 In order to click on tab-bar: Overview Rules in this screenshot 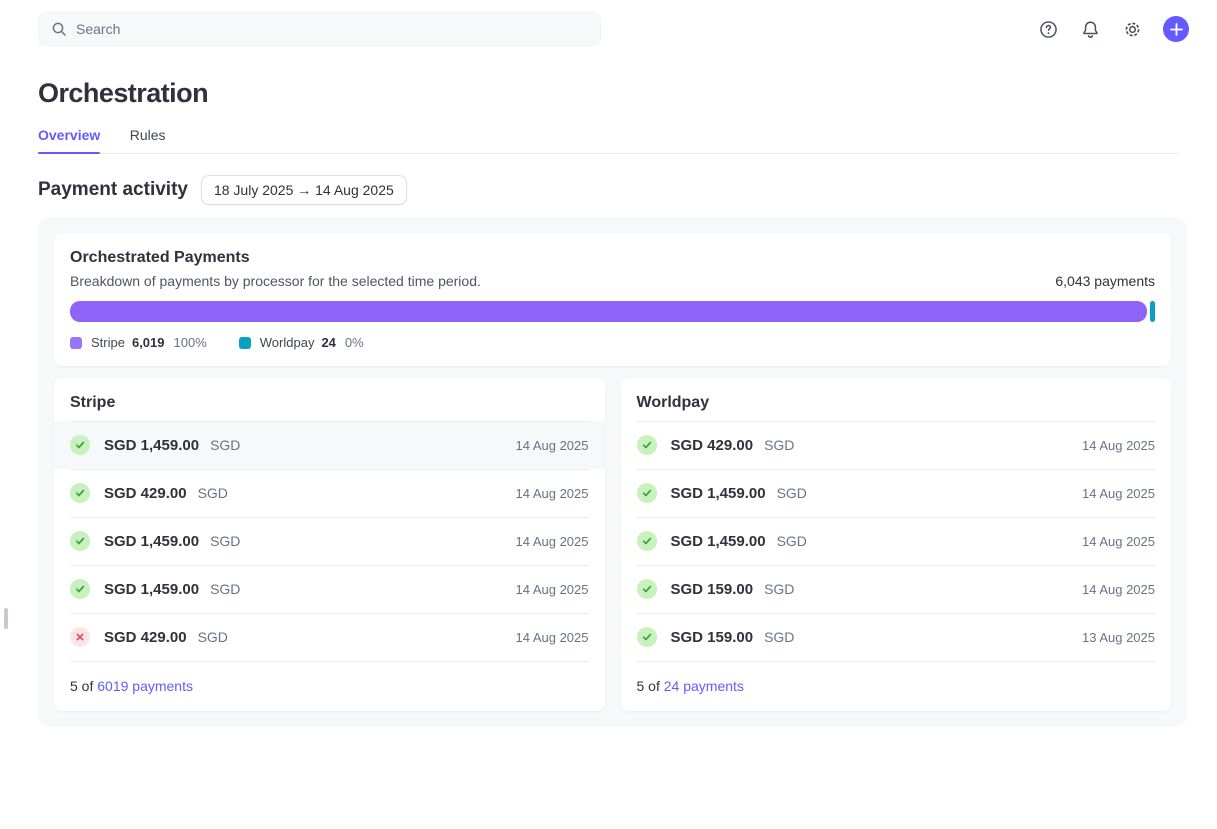, I will do `click(608, 140)`.